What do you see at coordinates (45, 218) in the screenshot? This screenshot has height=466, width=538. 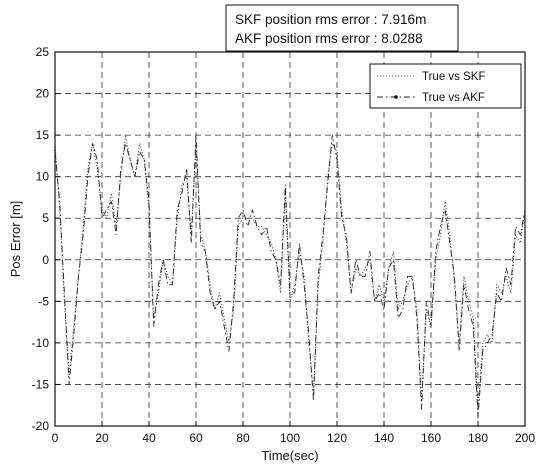 I see `y-tick-label: 5` at bounding box center [45, 218].